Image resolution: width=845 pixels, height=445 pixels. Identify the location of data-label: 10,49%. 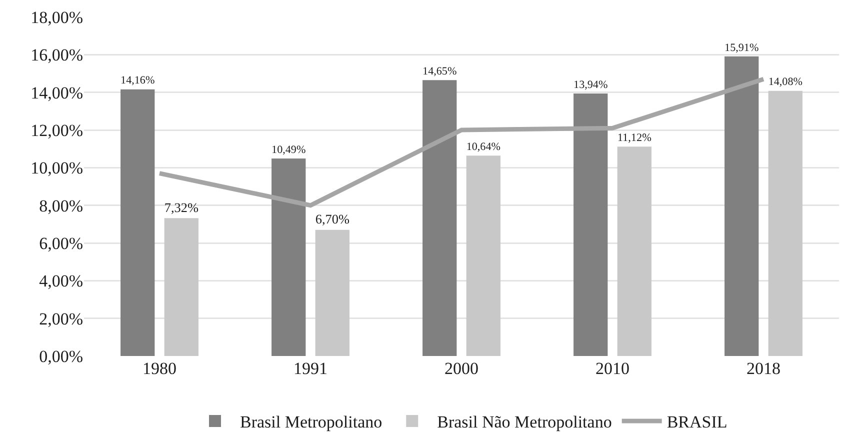
(289, 150).